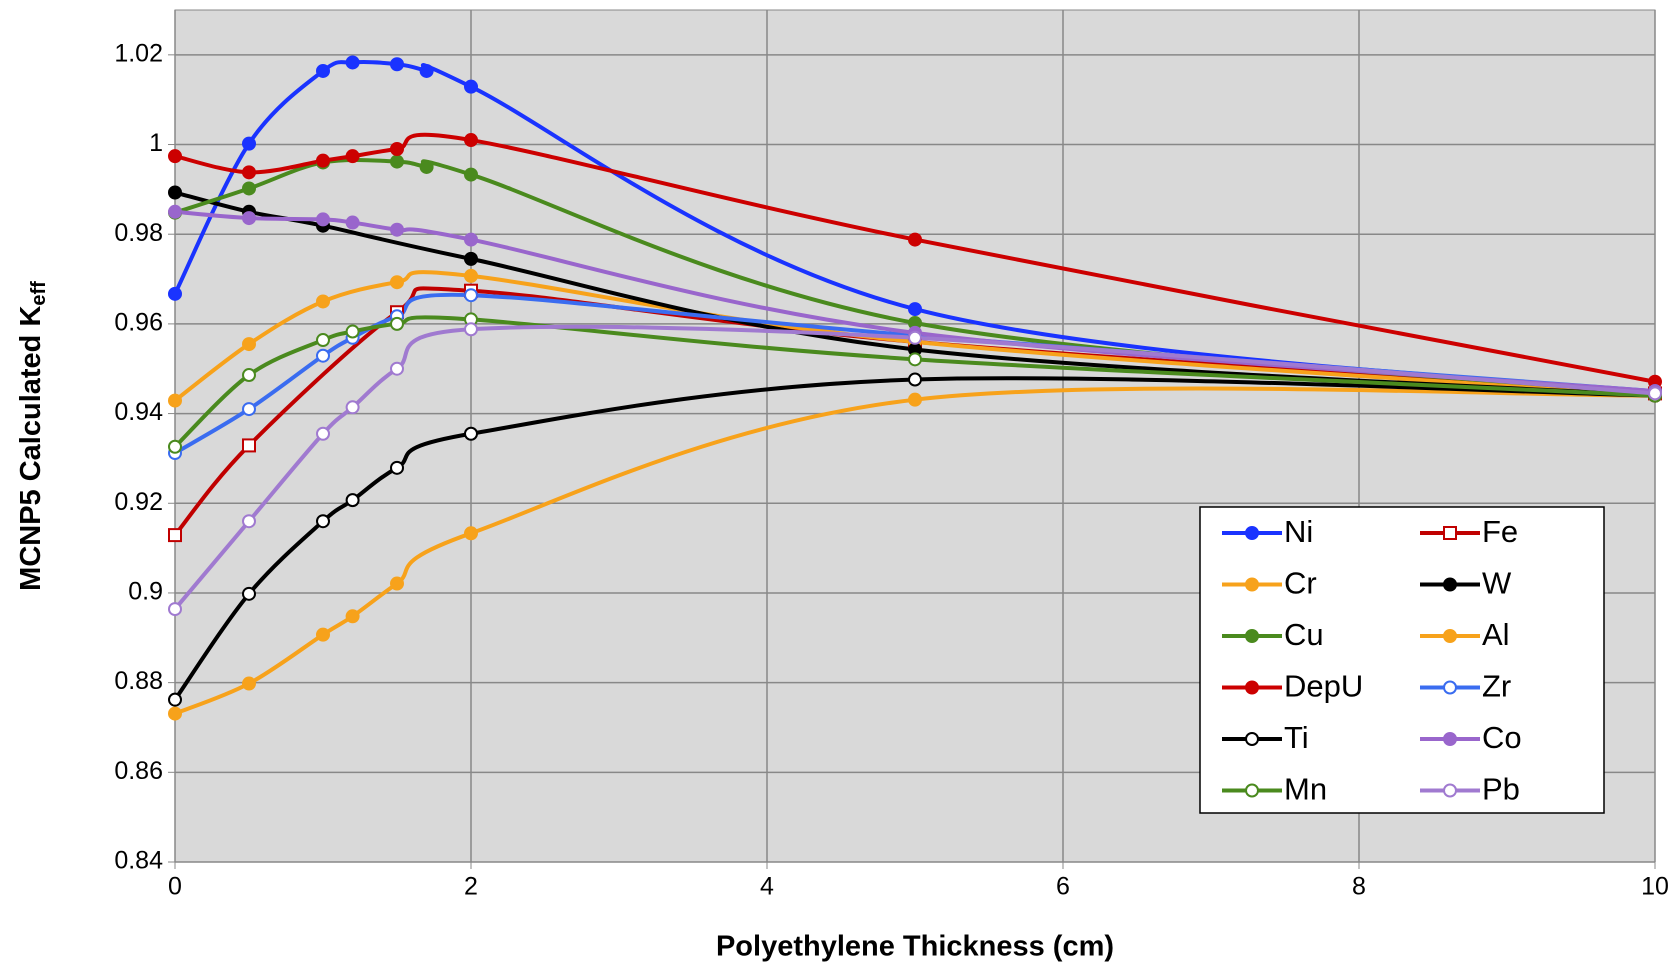  What do you see at coordinates (1501, 789) in the screenshot?
I see `legend-label: Pb` at bounding box center [1501, 789].